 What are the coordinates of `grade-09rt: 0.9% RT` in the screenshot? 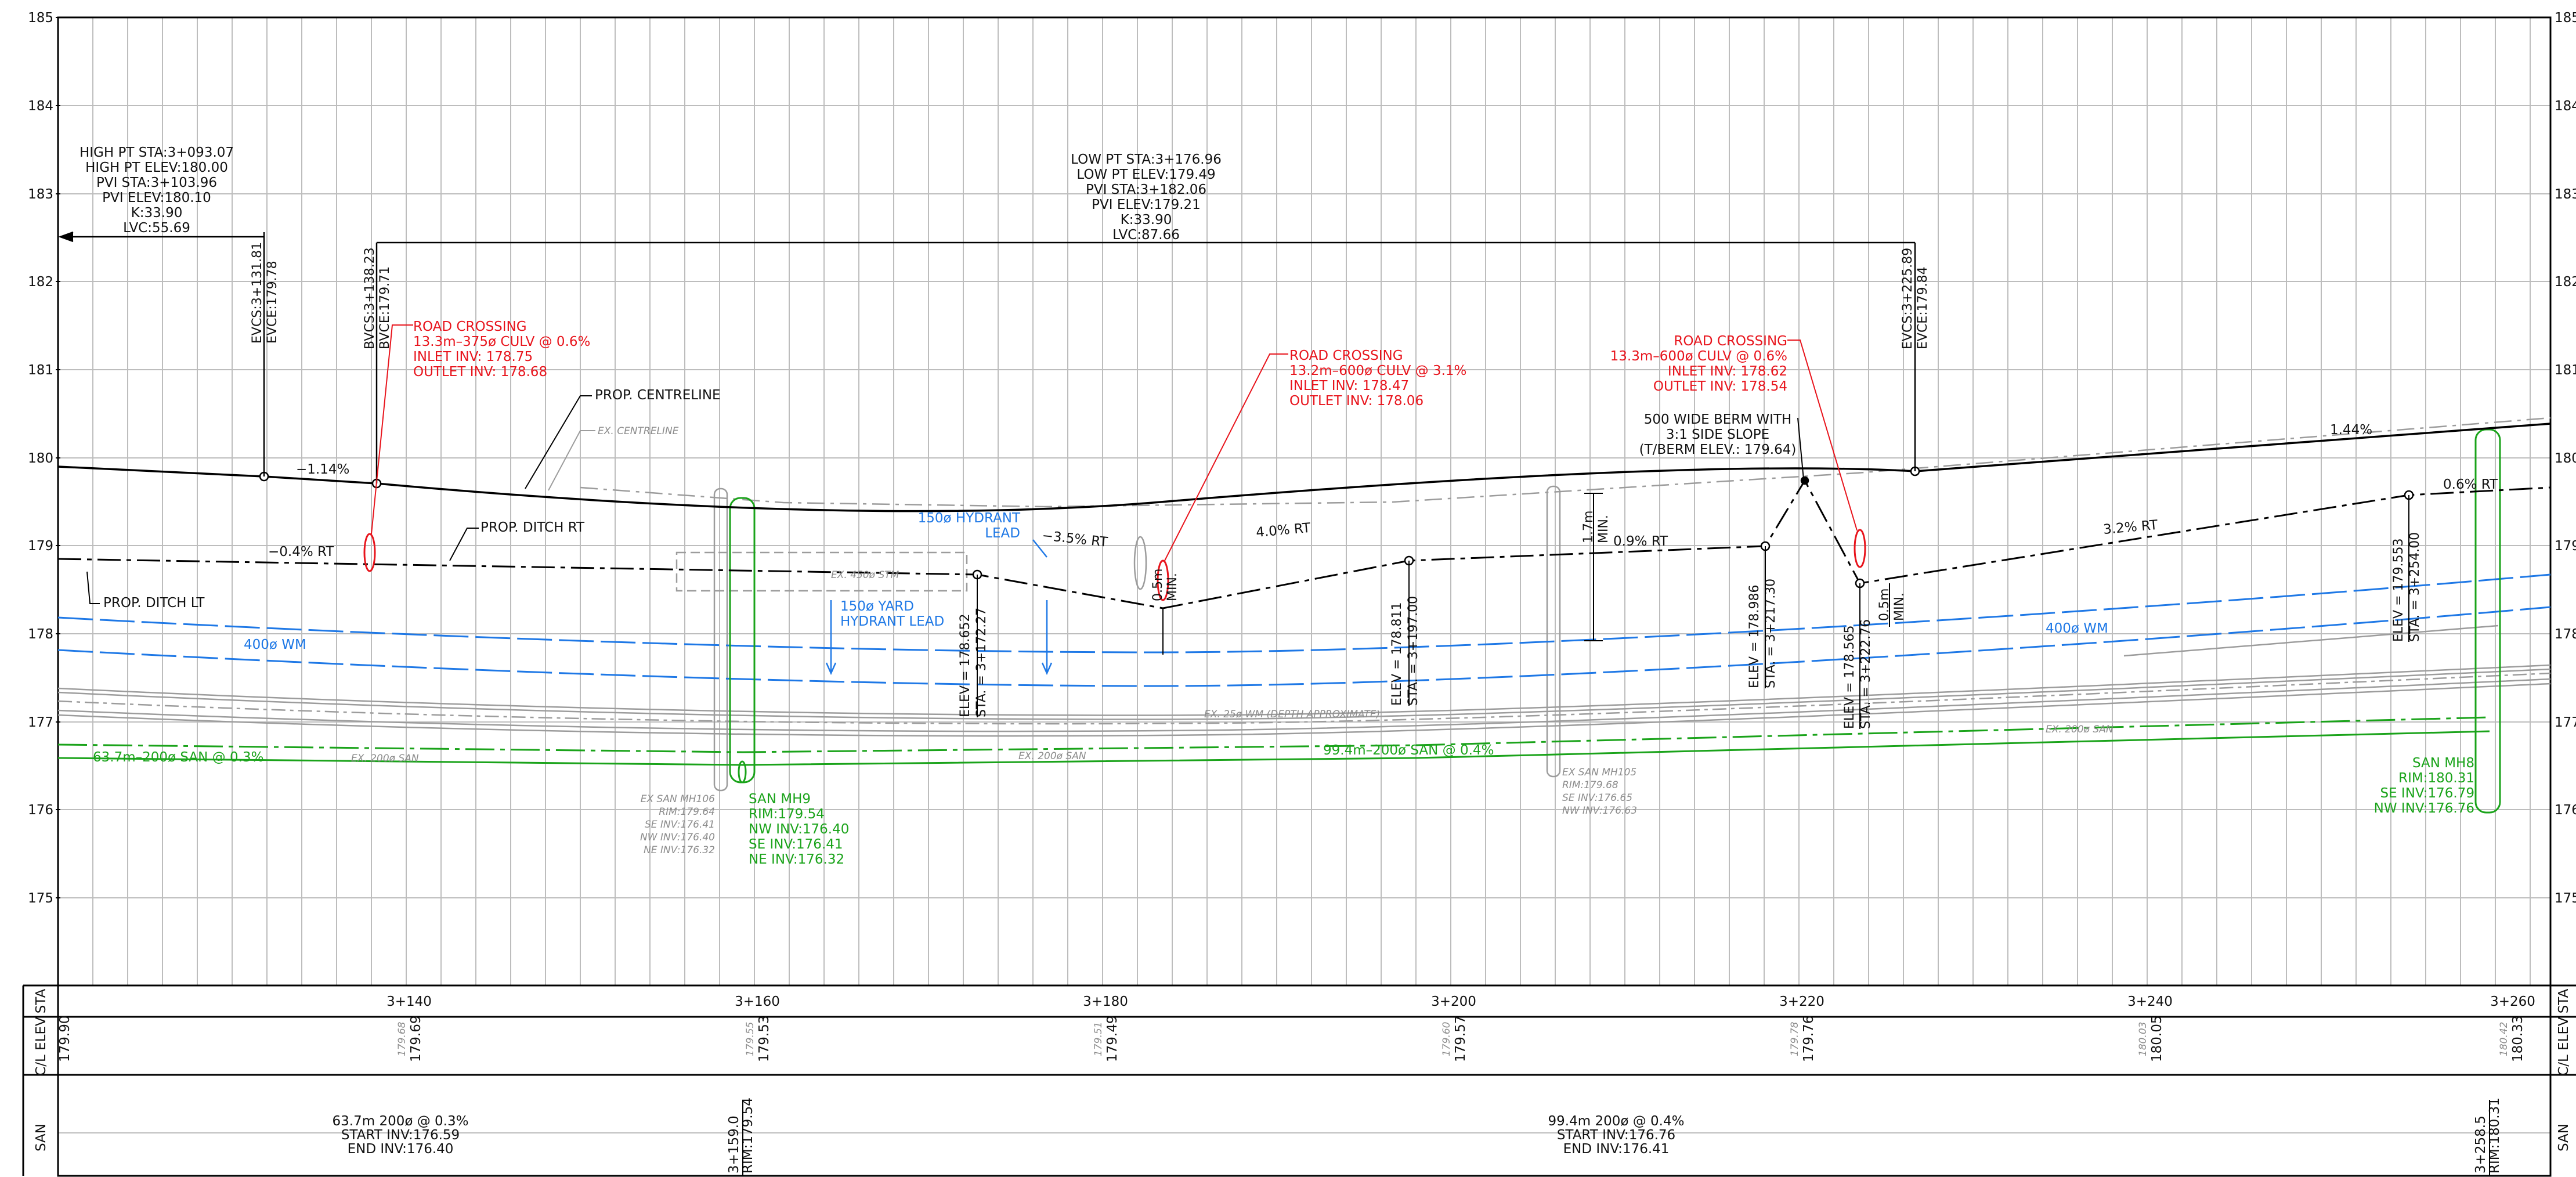 It's located at (1640, 541).